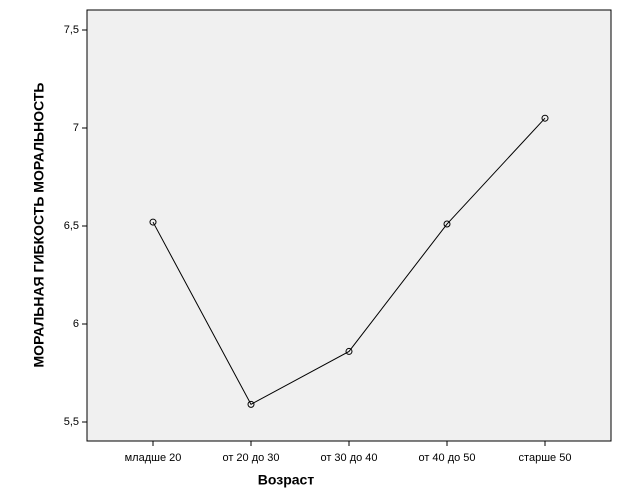  What do you see at coordinates (76, 324) in the screenshot?
I see `y-tick-label: 6` at bounding box center [76, 324].